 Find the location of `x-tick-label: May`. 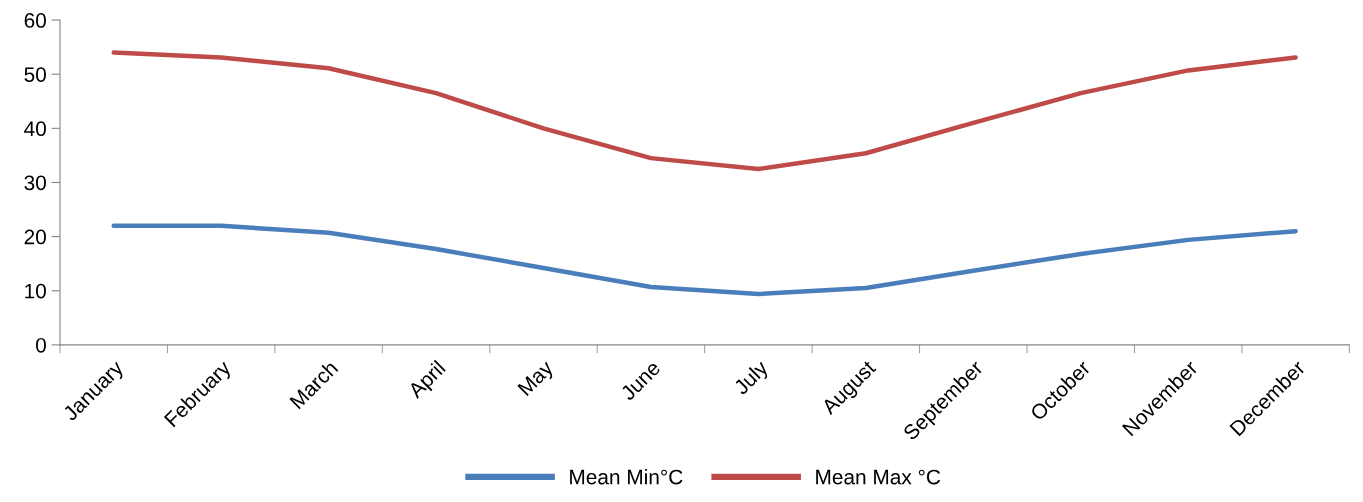

x-tick-label: May is located at coordinates (537, 379).